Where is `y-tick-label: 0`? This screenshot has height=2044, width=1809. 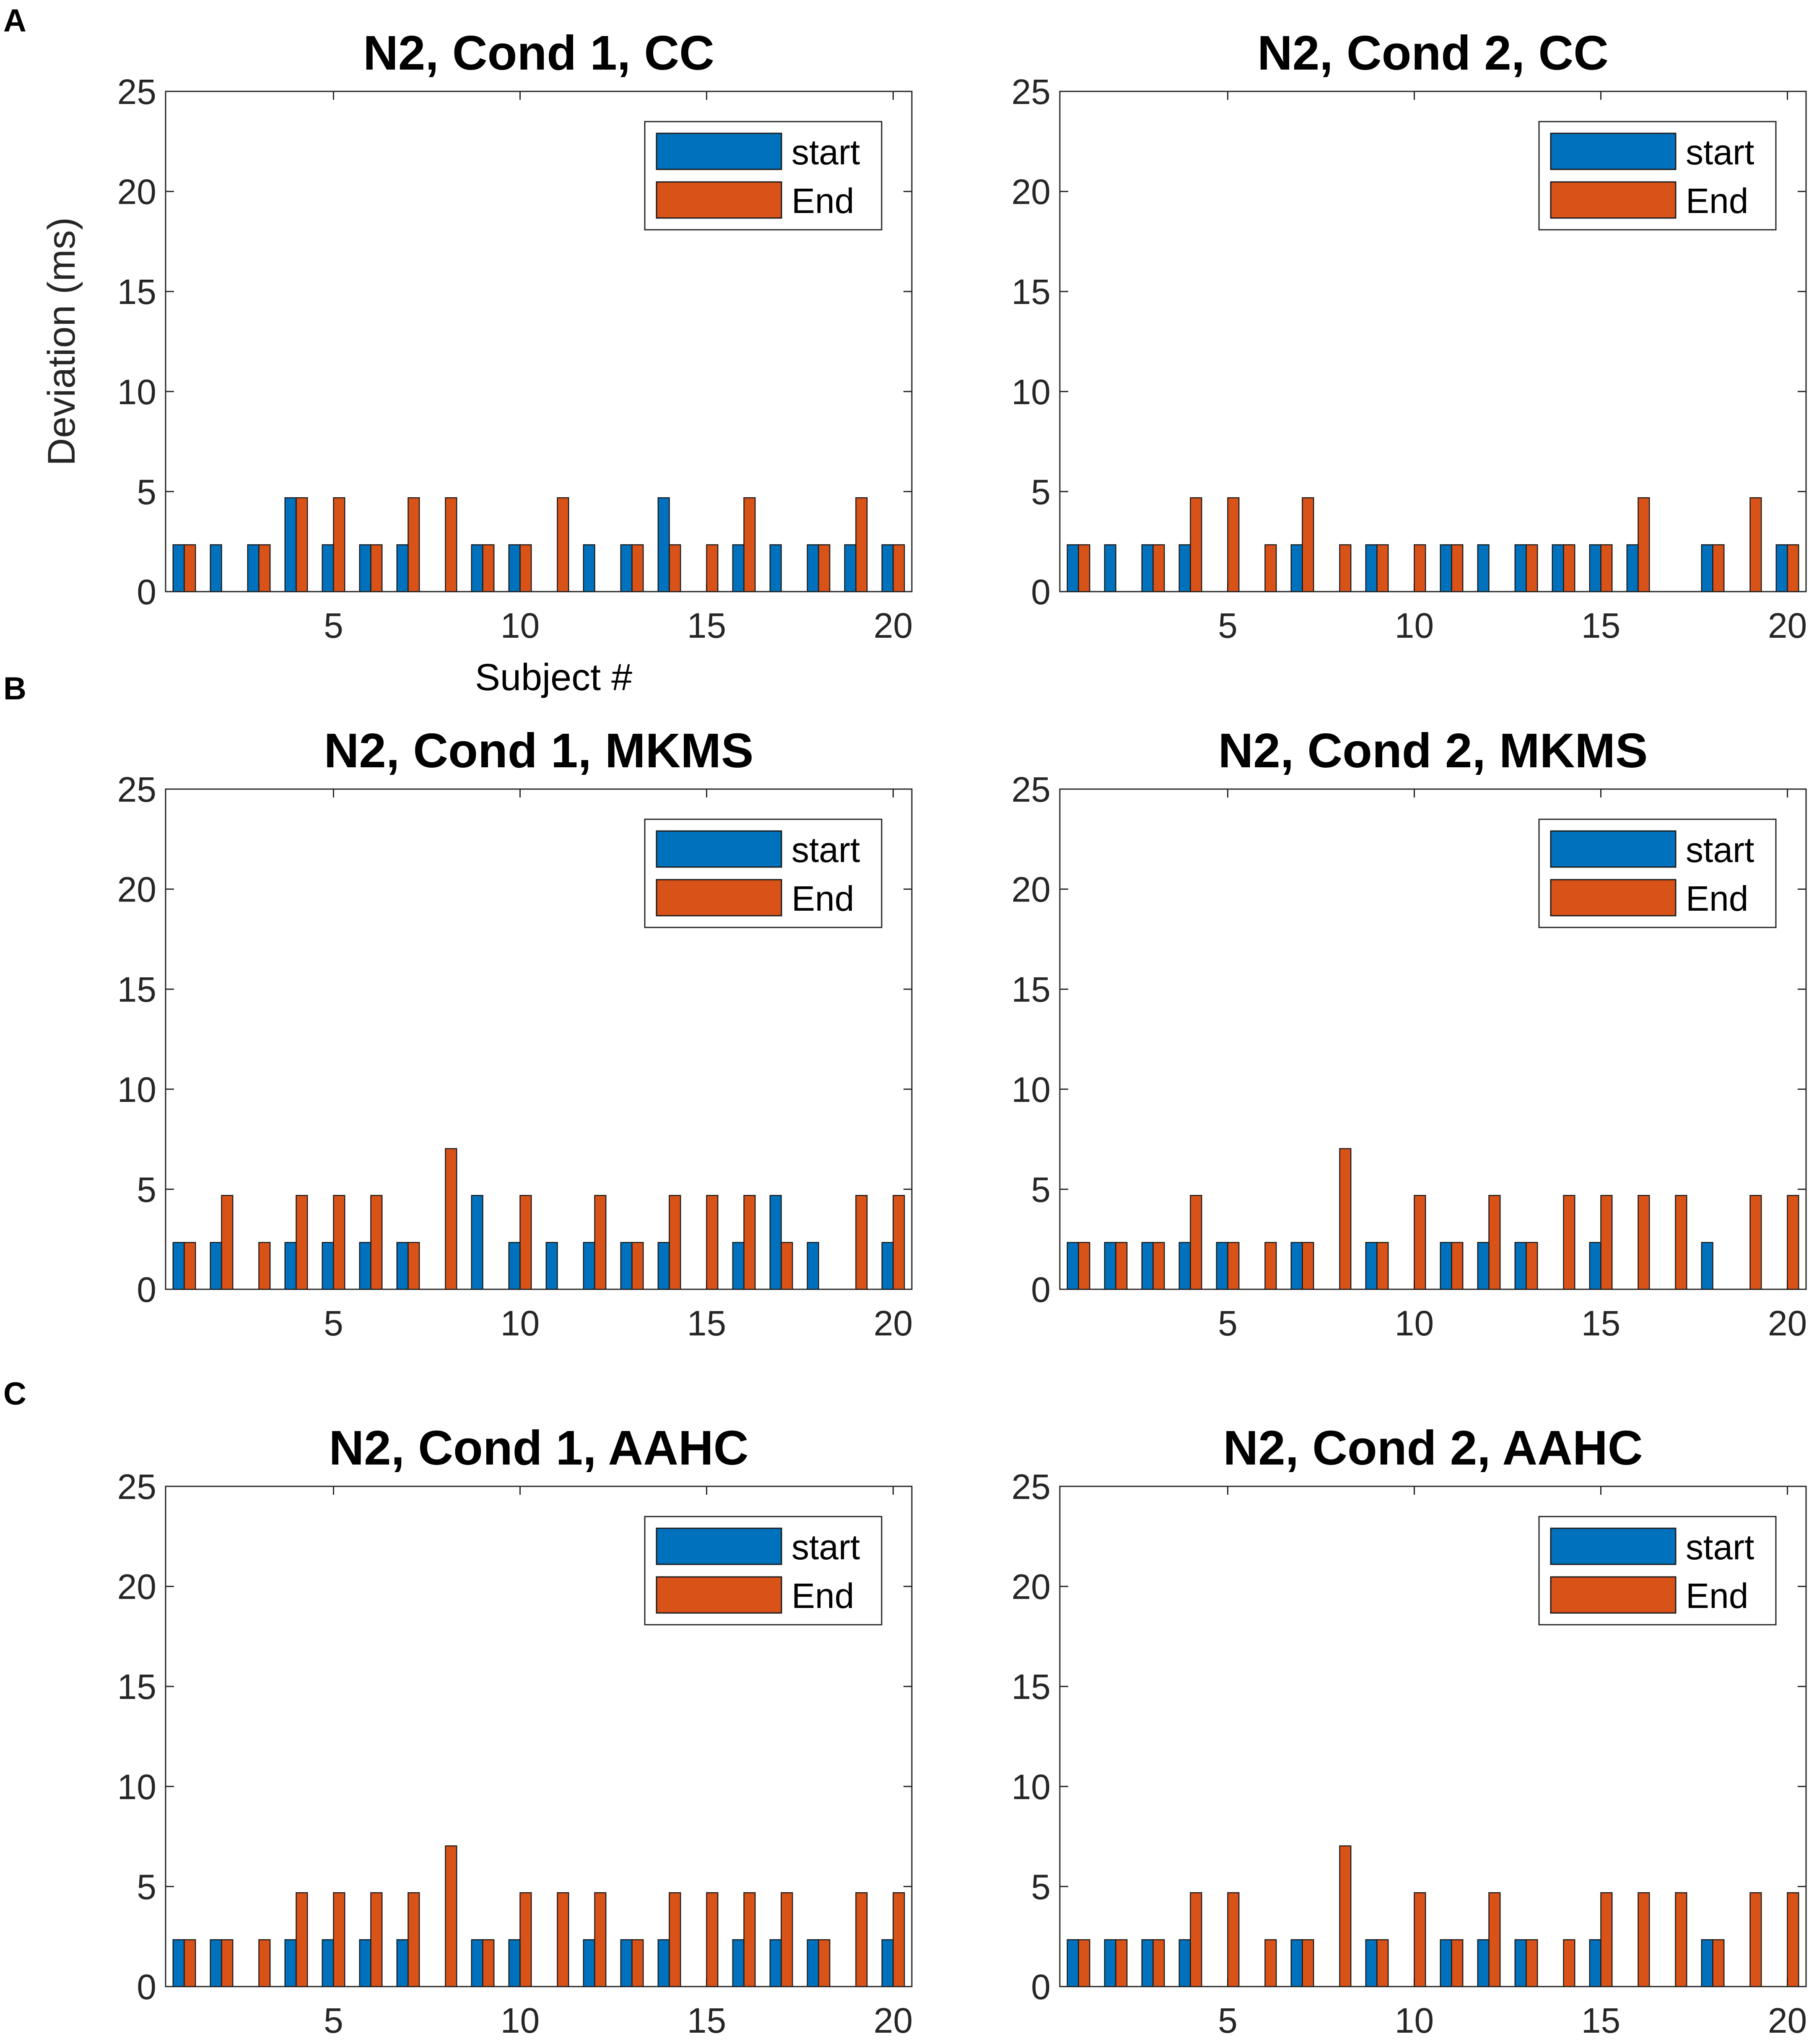 y-tick-label: 0 is located at coordinates (1041, 592).